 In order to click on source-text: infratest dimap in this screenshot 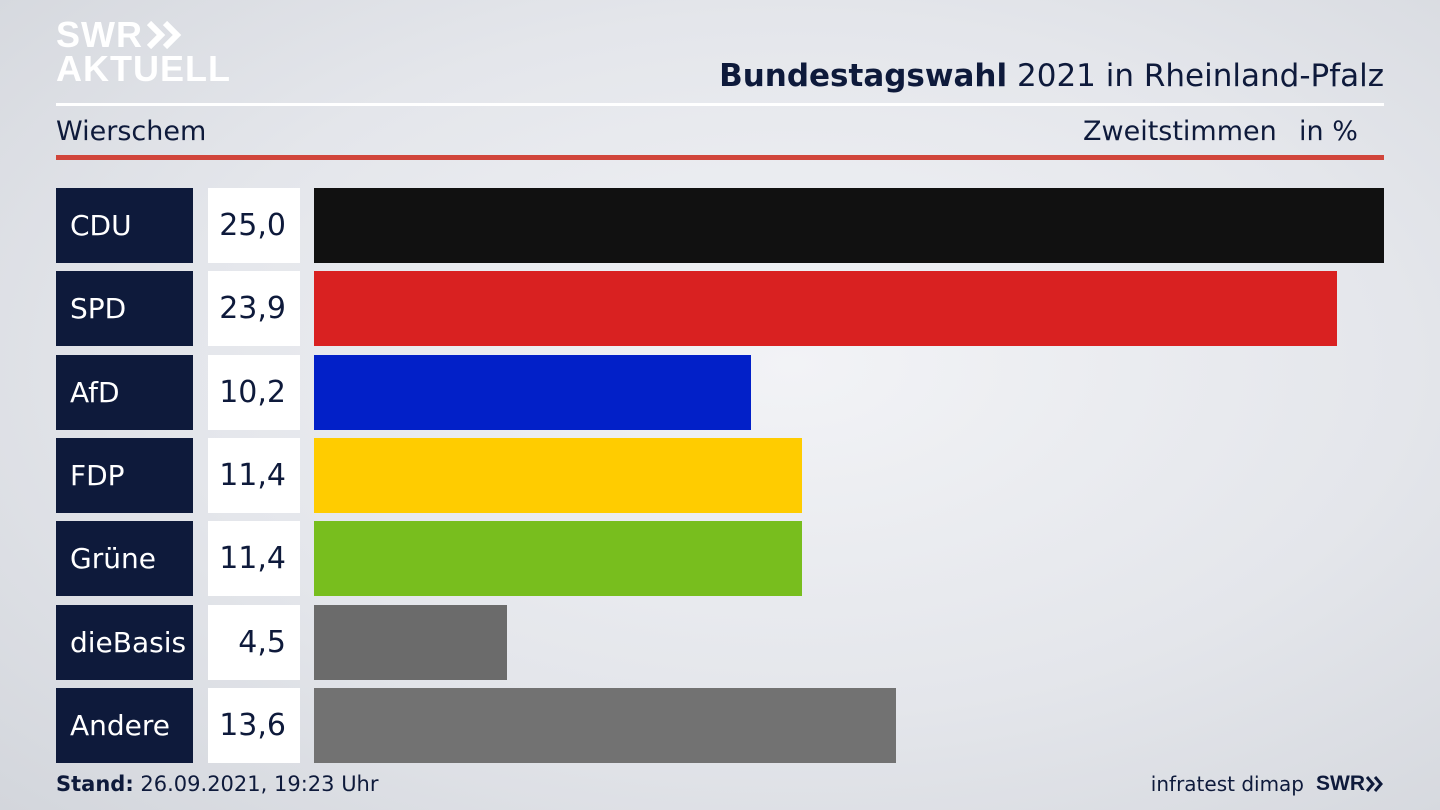, I will do `click(1227, 784)`.